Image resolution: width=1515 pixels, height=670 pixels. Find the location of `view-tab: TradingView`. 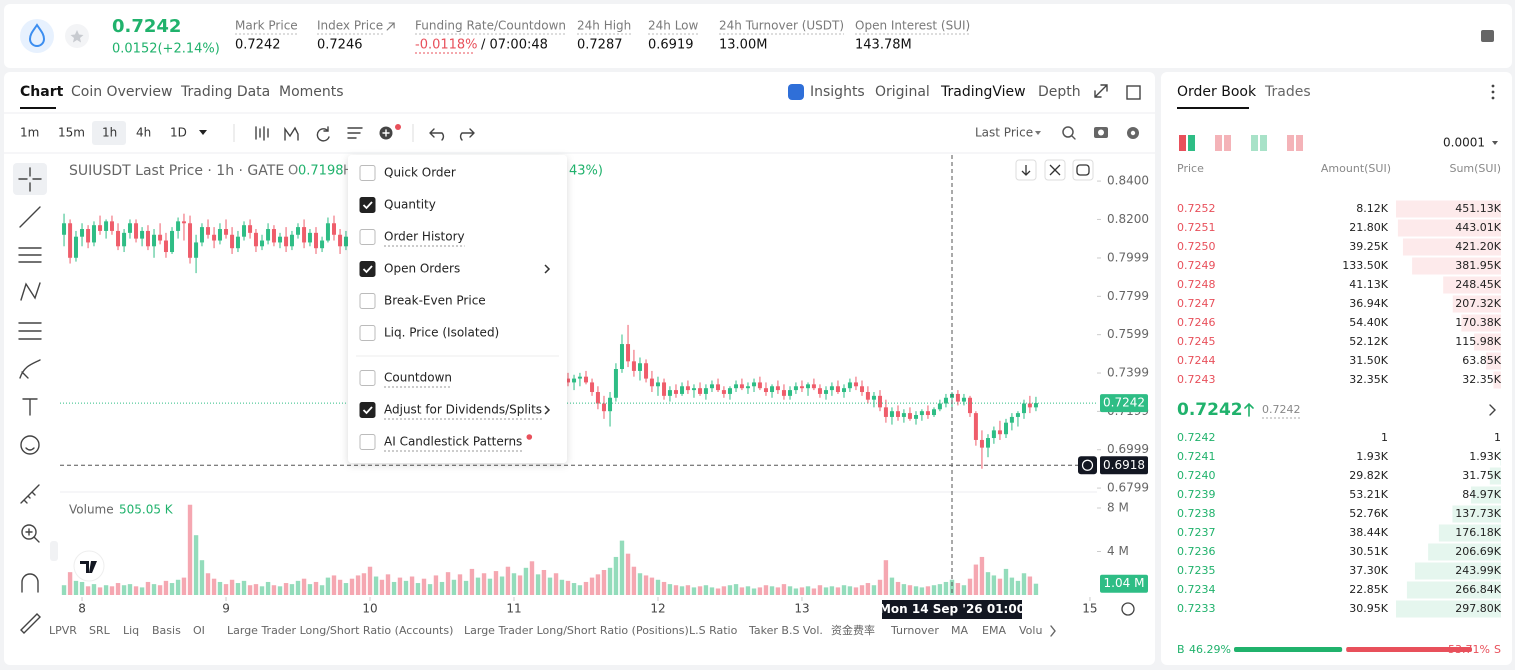

view-tab: TradingView is located at coordinates (983, 92).